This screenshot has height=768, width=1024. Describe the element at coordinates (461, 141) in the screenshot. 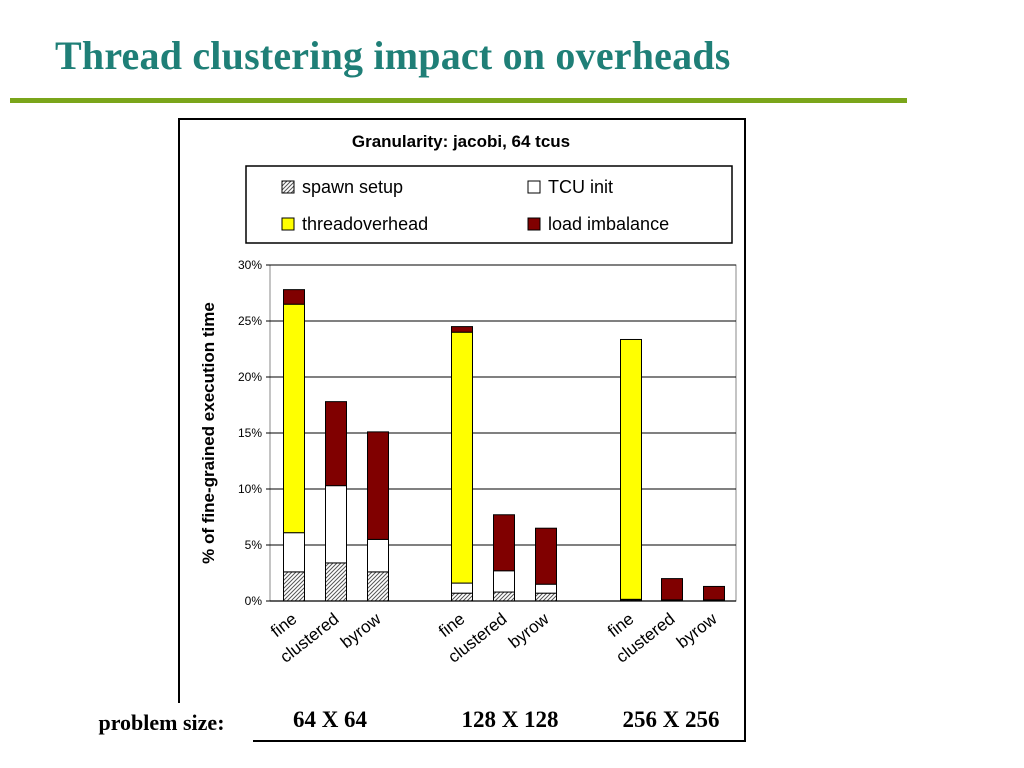

I see `chart-title: Granularity: jacobi, 64 tcus` at that location.